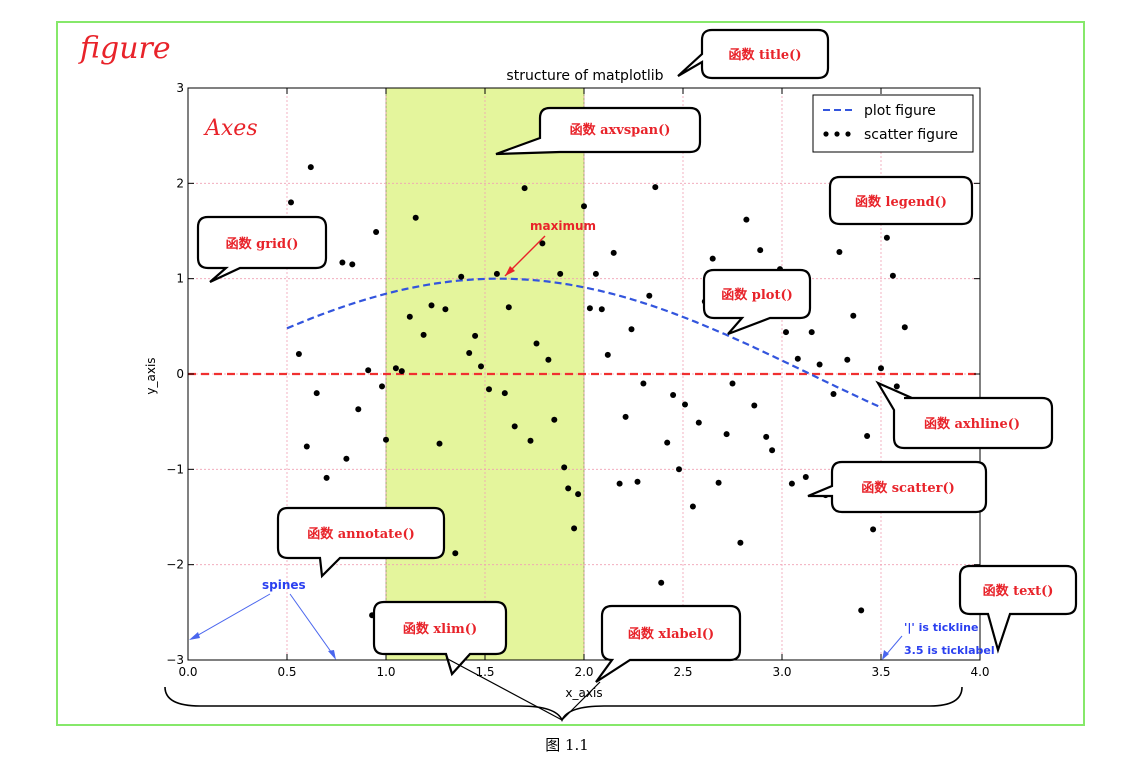  What do you see at coordinates (440, 629) in the screenshot?
I see `callout-text: 函数 xlim()` at bounding box center [440, 629].